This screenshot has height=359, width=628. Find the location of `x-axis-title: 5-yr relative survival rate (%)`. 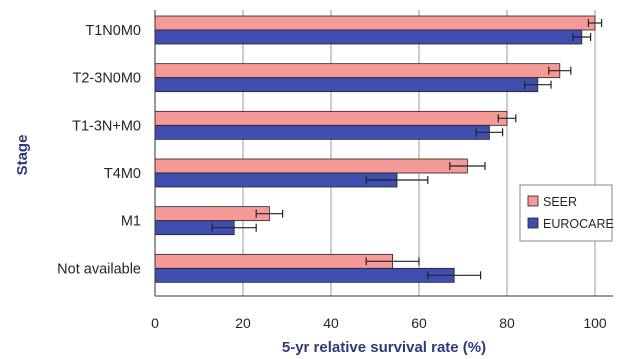

x-axis-title: 5-yr relative survival rate (%) is located at coordinates (384, 347).